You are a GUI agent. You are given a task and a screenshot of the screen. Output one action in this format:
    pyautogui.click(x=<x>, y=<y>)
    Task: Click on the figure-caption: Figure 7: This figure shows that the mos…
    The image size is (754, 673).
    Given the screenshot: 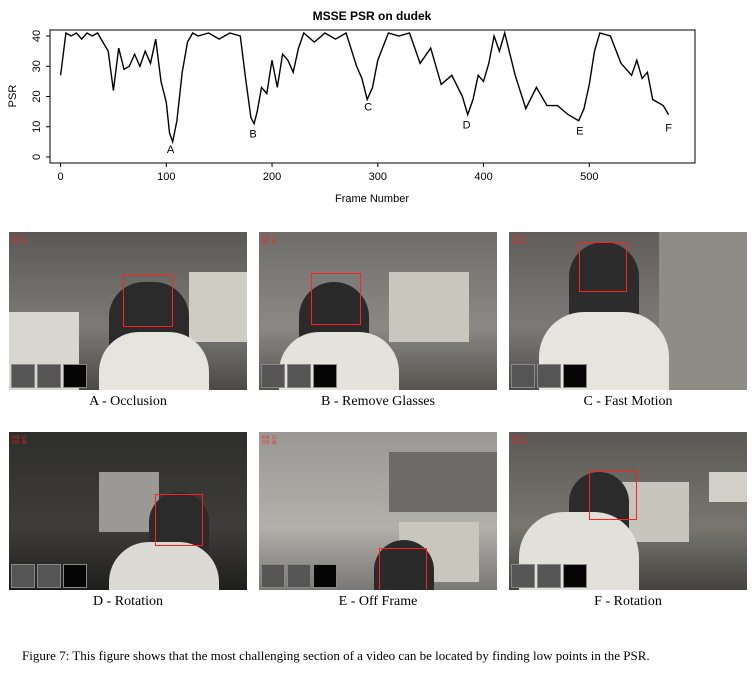 What is the action you would take?
    pyautogui.click(x=336, y=655)
    